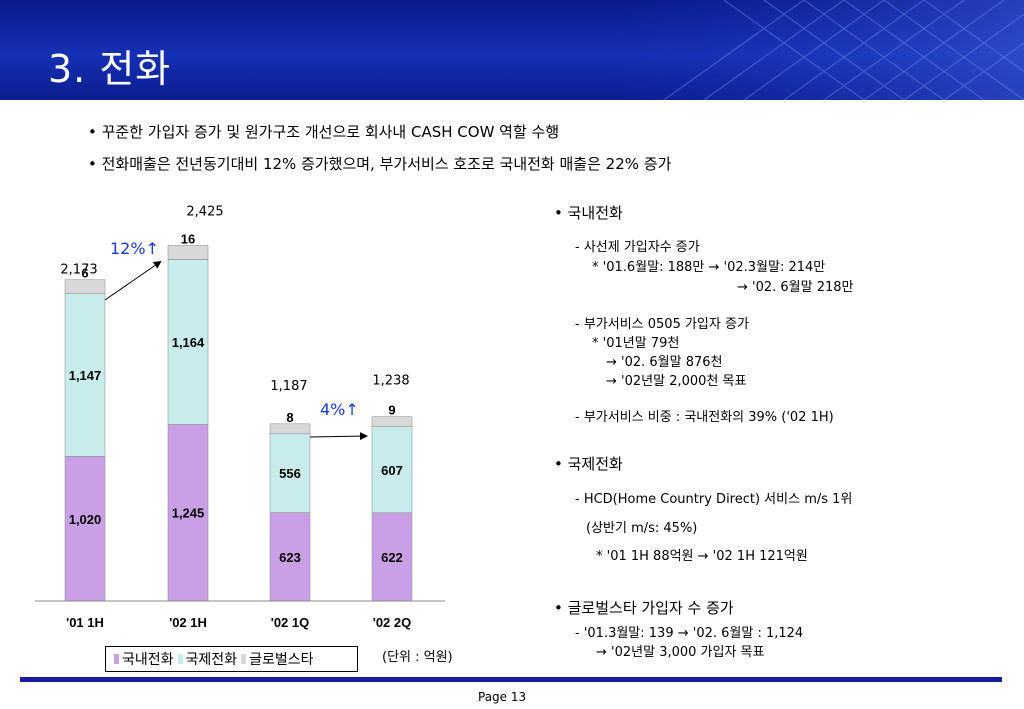 The height and width of the screenshot is (709, 1024). What do you see at coordinates (680, 652) in the screenshot?
I see `globalstar-line: → '02년말 3,000 가입자 목표` at bounding box center [680, 652].